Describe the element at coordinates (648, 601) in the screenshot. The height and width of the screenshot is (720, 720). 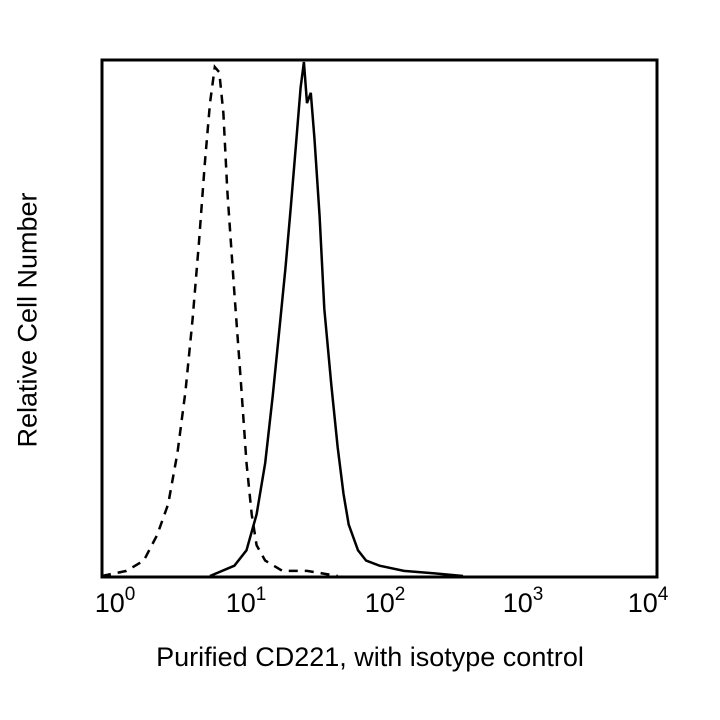
I see `x-tick-1e4: 10⁴` at that location.